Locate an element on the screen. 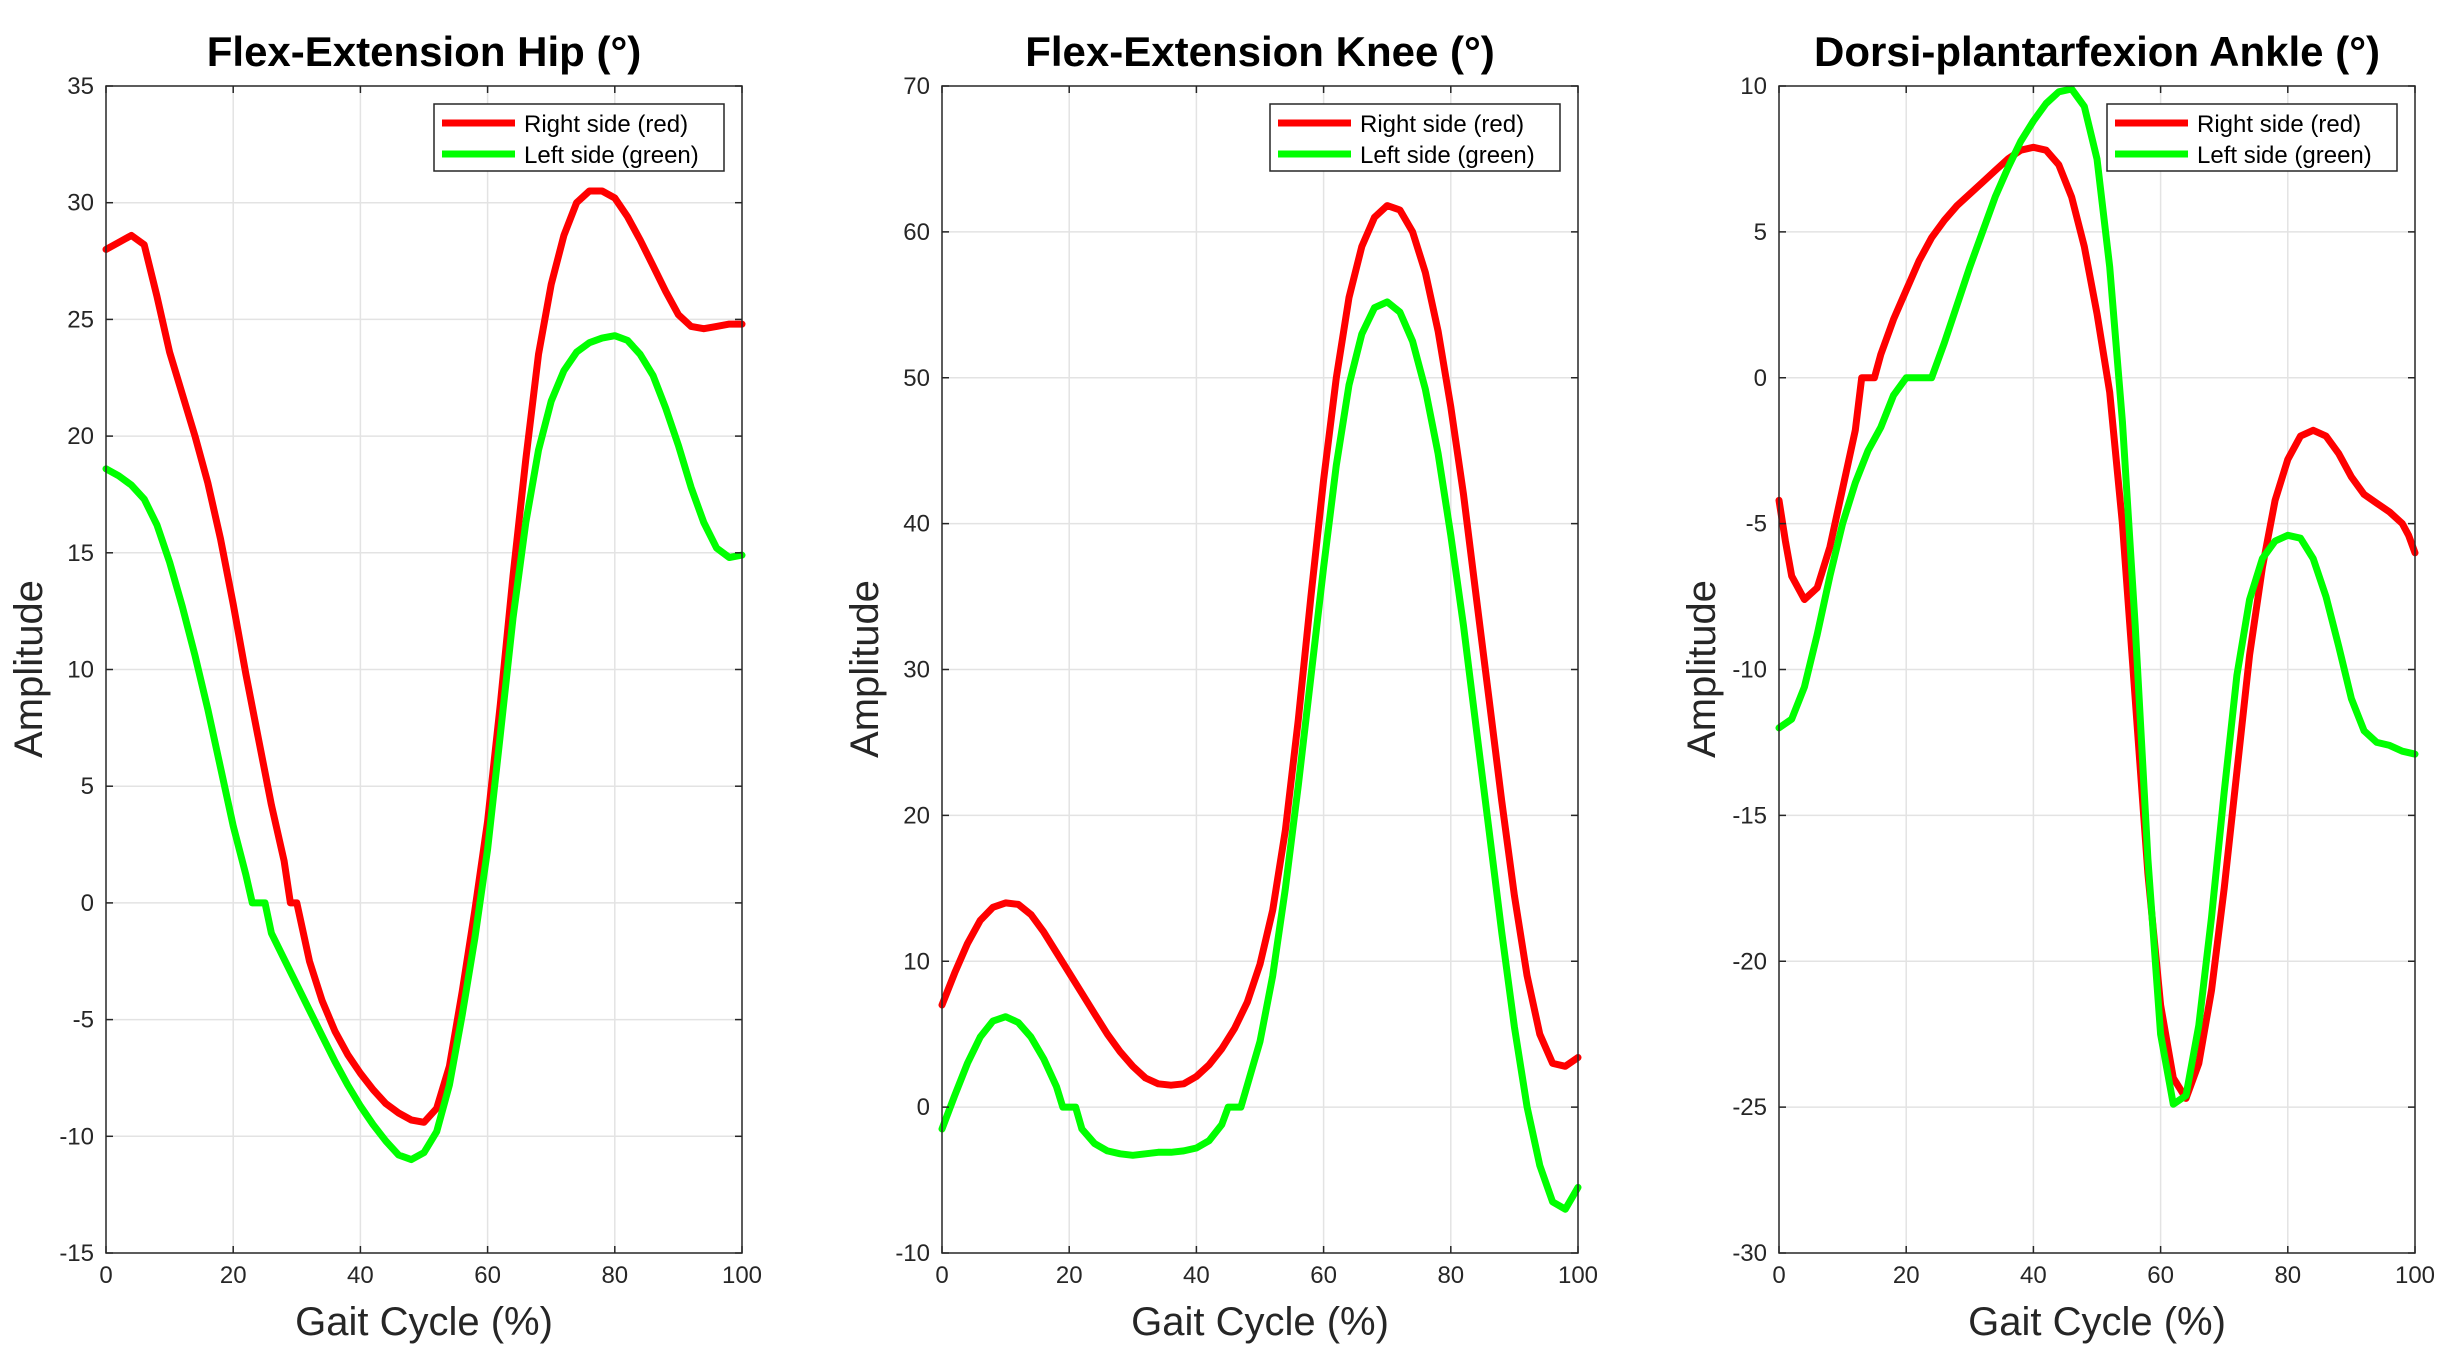 The image size is (2446, 1364). ankle-y-tick-label: -10 is located at coordinates (1749, 670).